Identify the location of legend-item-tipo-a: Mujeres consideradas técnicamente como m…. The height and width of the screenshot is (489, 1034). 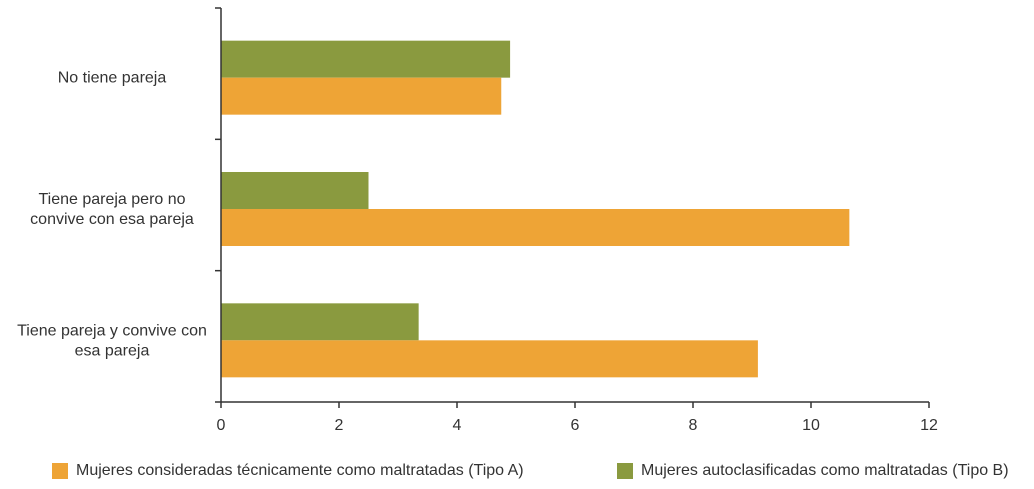
(288, 471).